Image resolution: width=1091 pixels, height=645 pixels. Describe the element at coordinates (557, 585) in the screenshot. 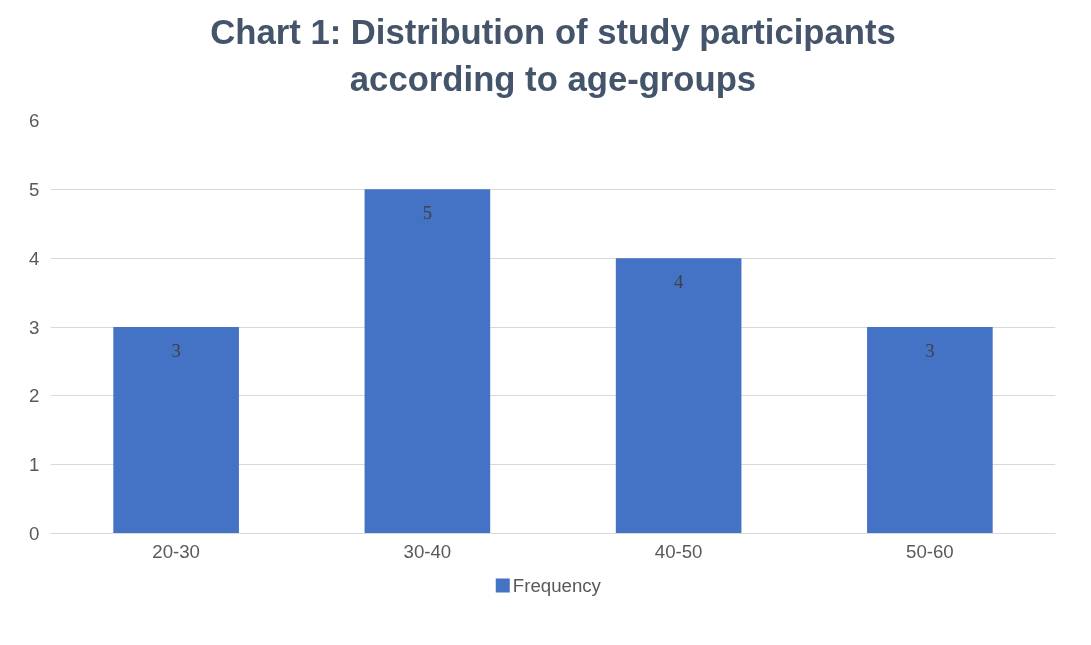

I see `legend-label: Frequency` at that location.